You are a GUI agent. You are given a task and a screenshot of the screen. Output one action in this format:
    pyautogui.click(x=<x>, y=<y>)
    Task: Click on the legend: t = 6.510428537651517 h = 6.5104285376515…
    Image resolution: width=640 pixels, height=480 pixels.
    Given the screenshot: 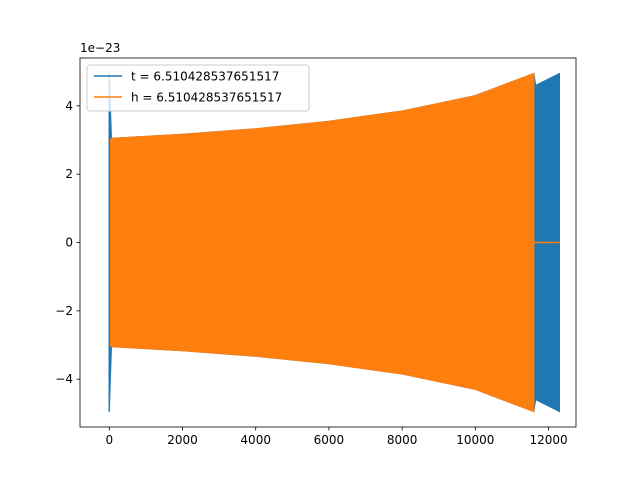 What is the action you would take?
    pyautogui.click(x=198, y=88)
    